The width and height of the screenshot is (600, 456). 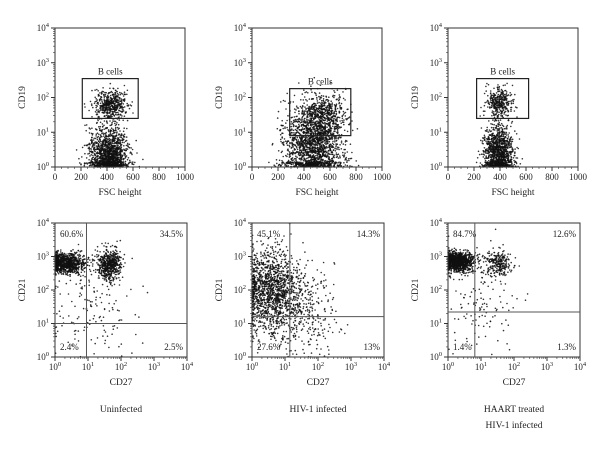 I want to click on x-tick-label: 600, so click(x=330, y=177).